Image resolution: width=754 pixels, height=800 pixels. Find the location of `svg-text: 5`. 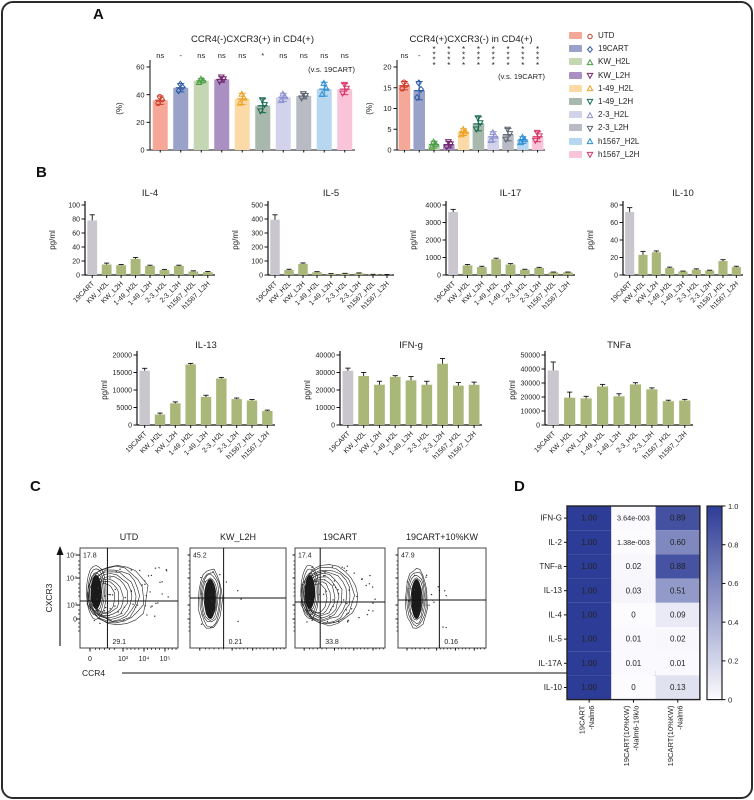

svg-text: 5 is located at coordinates (389, 129).